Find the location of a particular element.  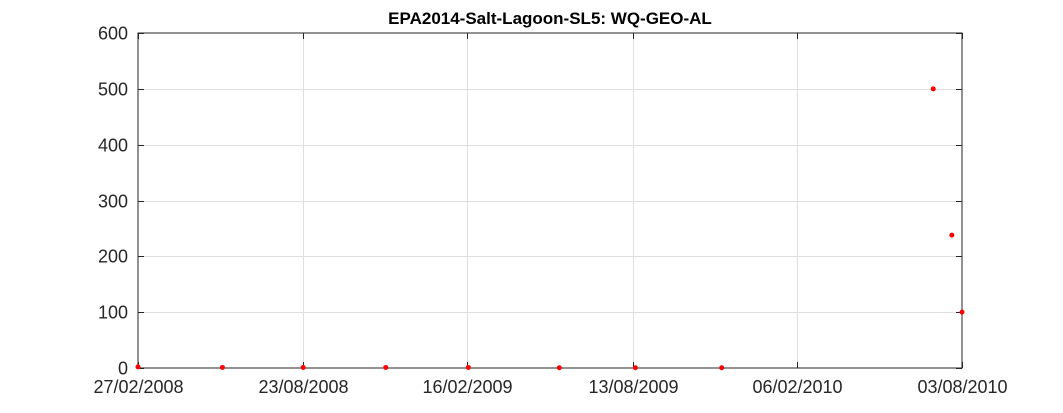

x-tick-label: 06/02/2010 is located at coordinates (797, 387).